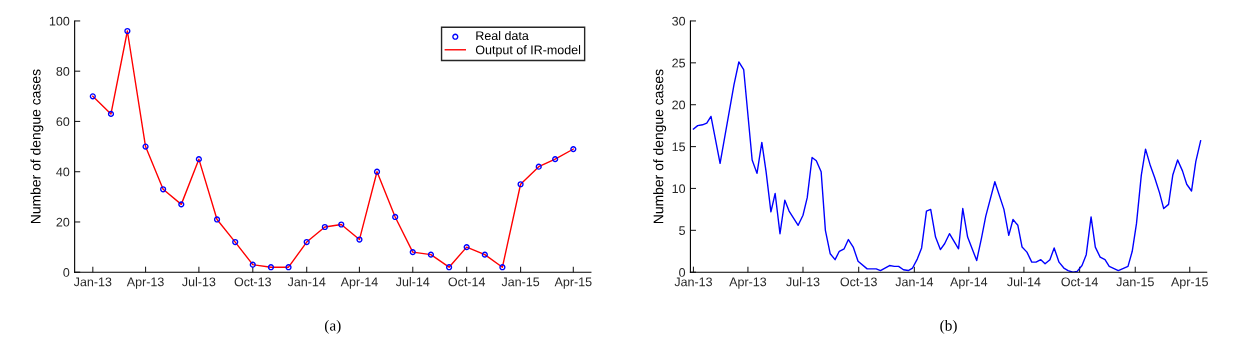 This screenshot has height=349, width=1244. I want to click on y-tick-label: 80, so click(63, 71).